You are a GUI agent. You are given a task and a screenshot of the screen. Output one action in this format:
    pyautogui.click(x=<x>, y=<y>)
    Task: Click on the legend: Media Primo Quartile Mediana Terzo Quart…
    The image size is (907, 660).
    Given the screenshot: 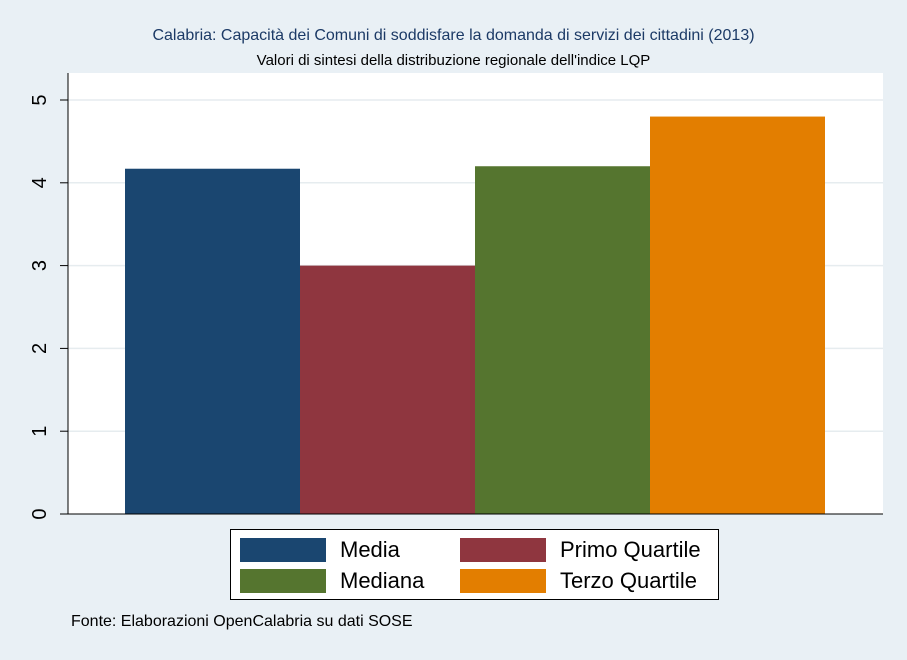 What is the action you would take?
    pyautogui.click(x=474, y=564)
    